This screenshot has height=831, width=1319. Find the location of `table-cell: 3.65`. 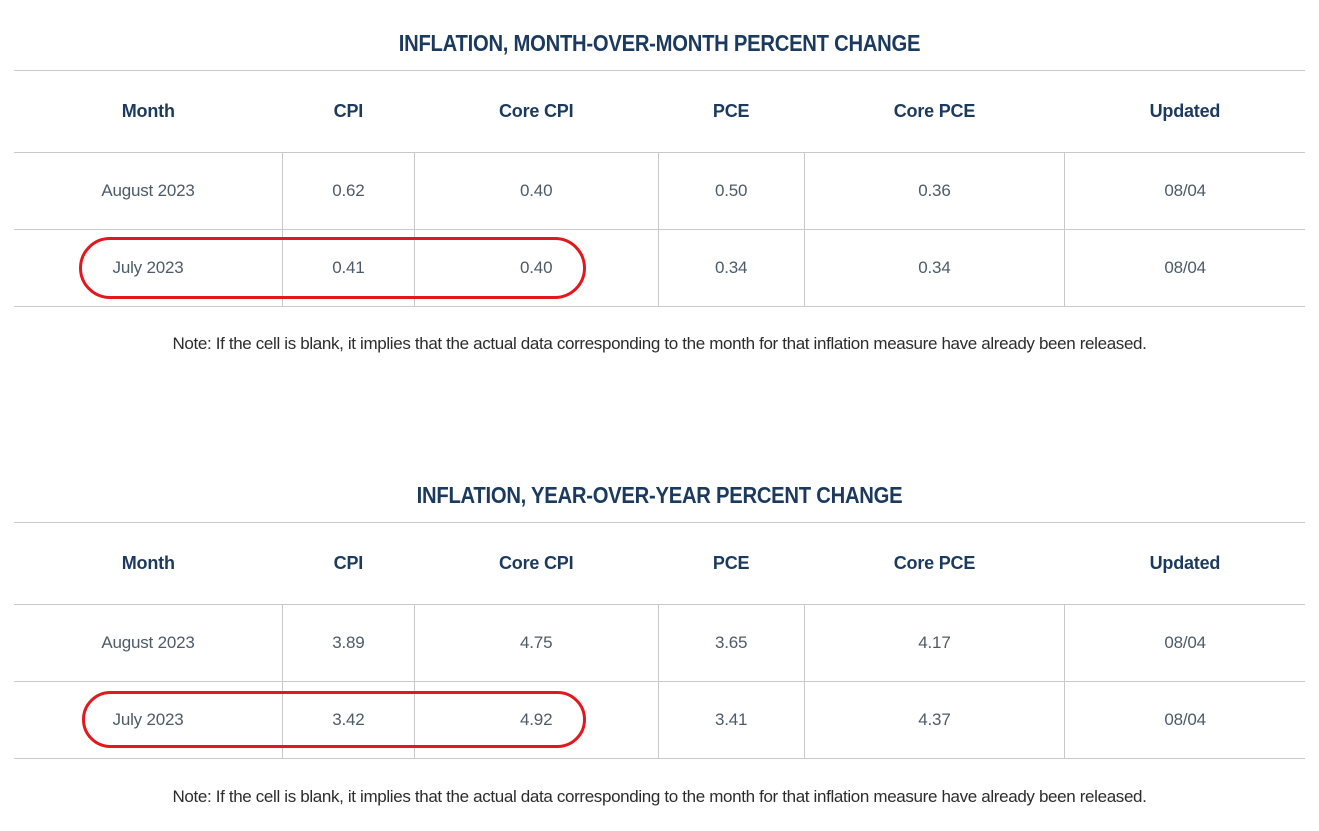

table-cell: 3.65 is located at coordinates (731, 643).